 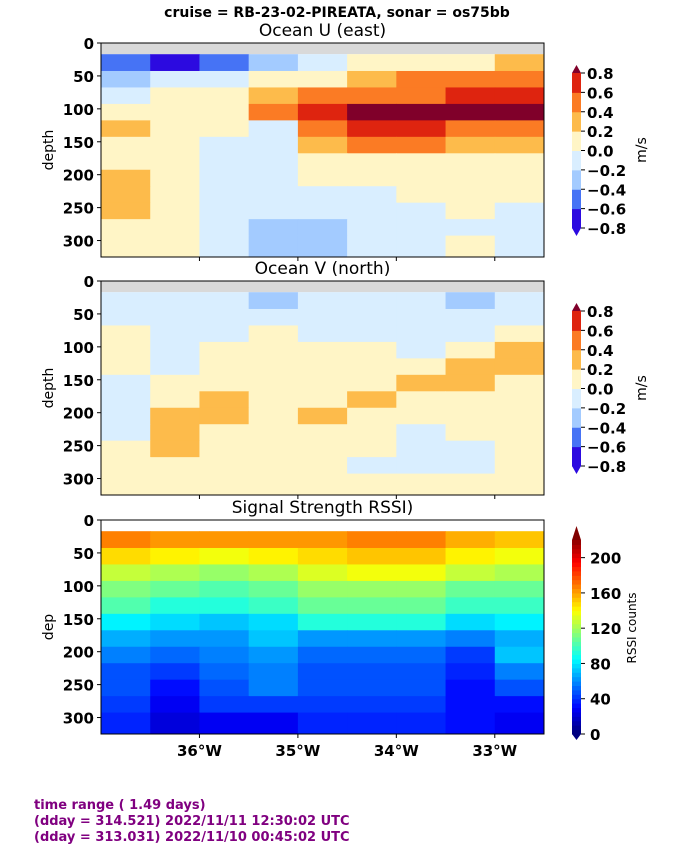 What do you see at coordinates (606, 467) in the screenshot?
I see `colorbar-tick-label: −0.8` at bounding box center [606, 467].